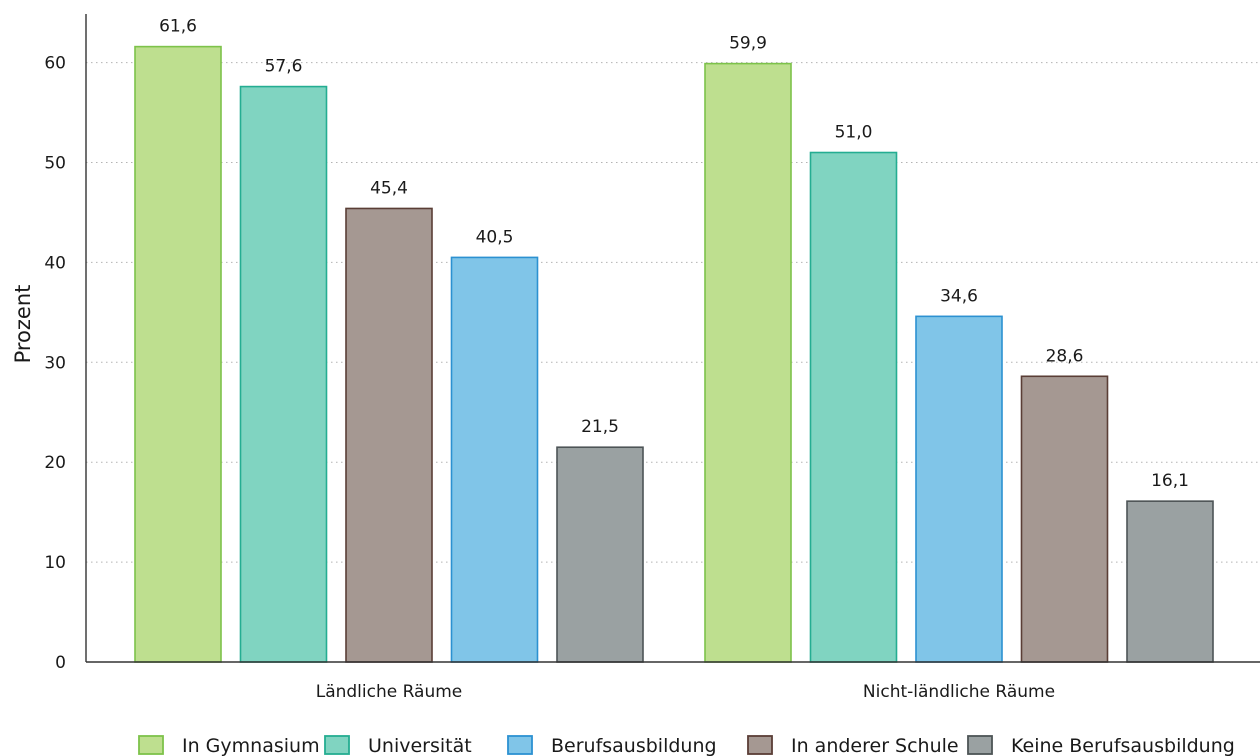  What do you see at coordinates (55, 463) in the screenshot?
I see `y-tick-label: 20` at bounding box center [55, 463].